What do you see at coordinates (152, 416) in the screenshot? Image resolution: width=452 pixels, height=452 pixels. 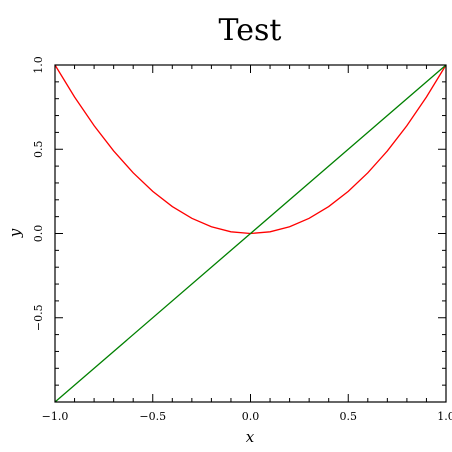 I see `x-tick-label: −0.5` at bounding box center [152, 416].